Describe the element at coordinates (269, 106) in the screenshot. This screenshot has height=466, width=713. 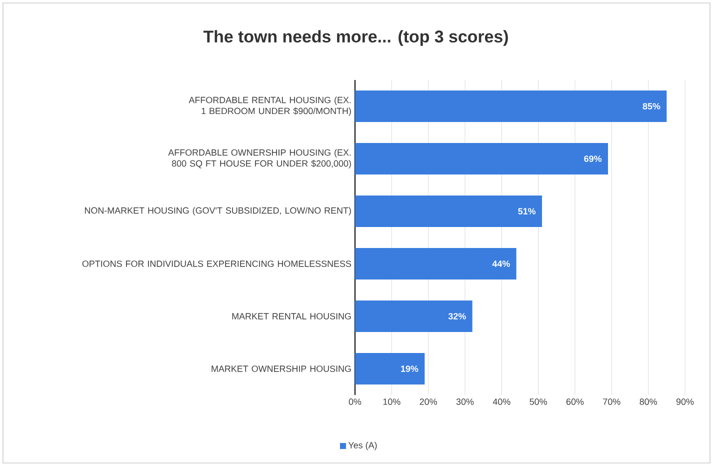
I see `y-tick-label: AFFORDABLE RENTAL HOUSING (EX. 1 BEDROOM UNDER $900/MONTH)` at that location.